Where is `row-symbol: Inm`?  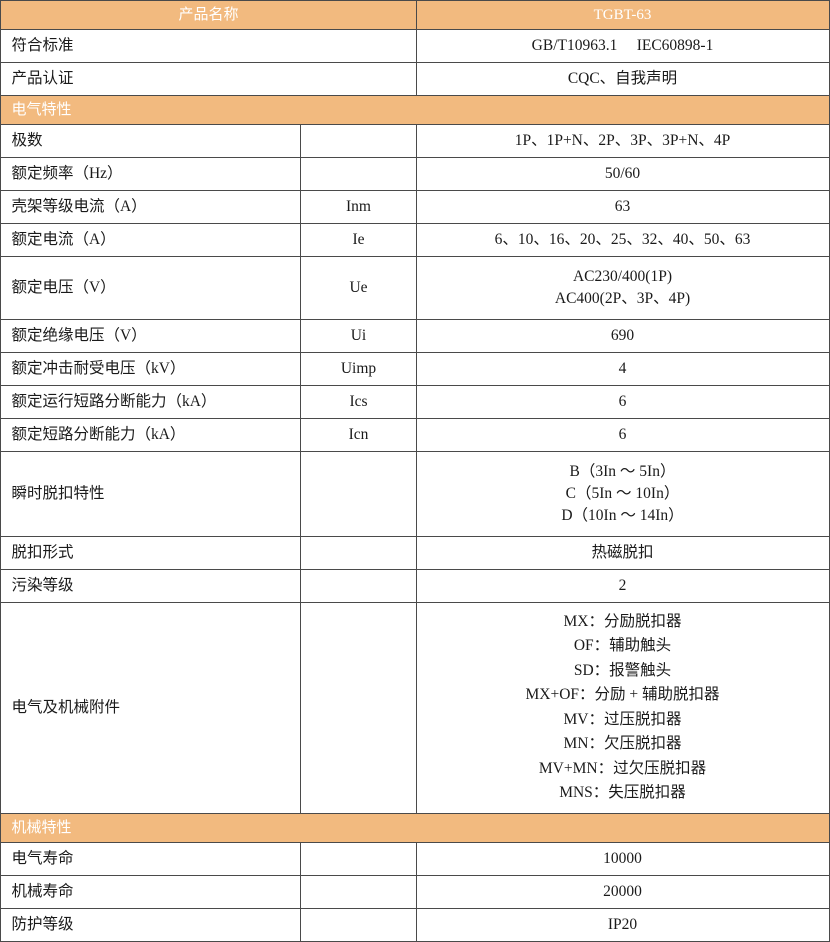
row-symbol: Inm is located at coordinates (358, 206).